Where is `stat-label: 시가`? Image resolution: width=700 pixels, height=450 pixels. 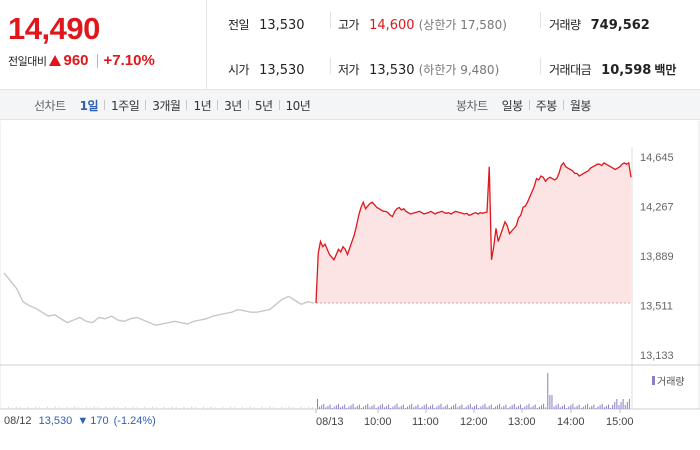 stat-label: 시가 is located at coordinates (239, 70).